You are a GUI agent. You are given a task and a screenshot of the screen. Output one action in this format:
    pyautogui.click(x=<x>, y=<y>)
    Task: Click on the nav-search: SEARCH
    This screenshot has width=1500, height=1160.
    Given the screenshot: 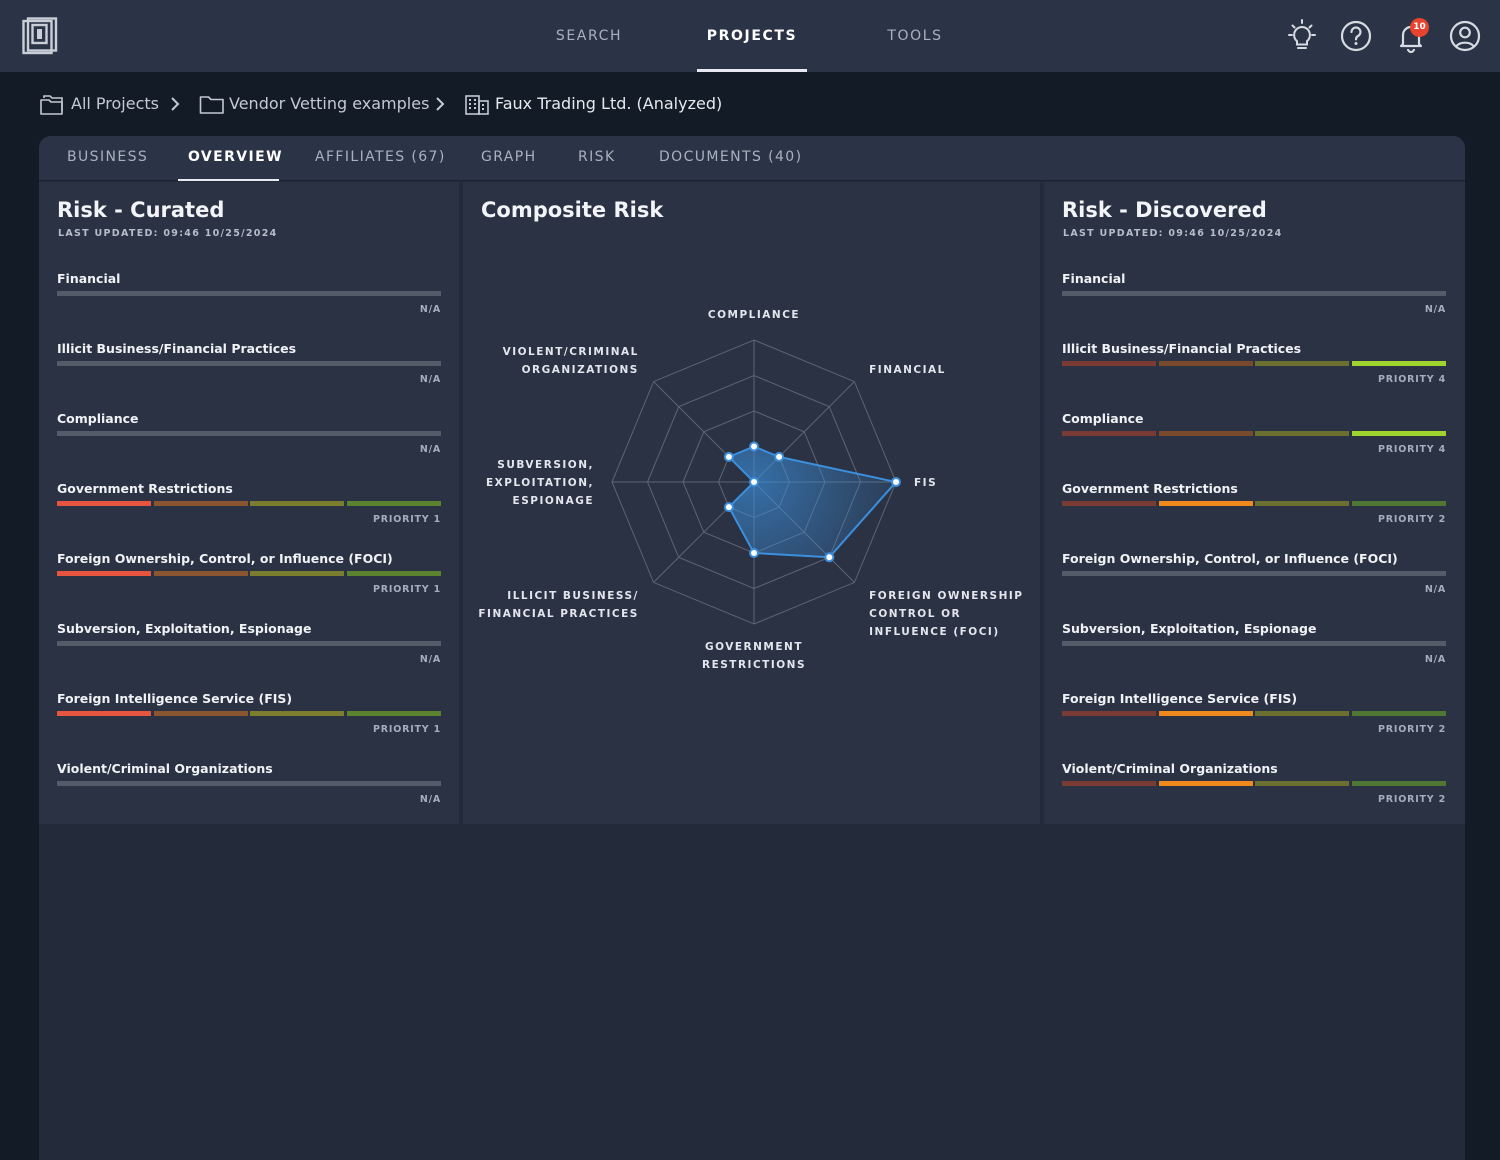 What is the action you would take?
    pyautogui.click(x=589, y=36)
    